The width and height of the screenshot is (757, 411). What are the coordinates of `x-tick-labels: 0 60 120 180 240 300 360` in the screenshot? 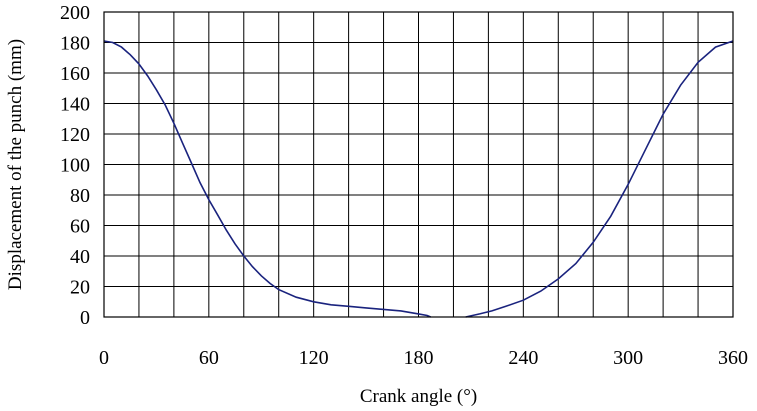 It's located at (423, 358).